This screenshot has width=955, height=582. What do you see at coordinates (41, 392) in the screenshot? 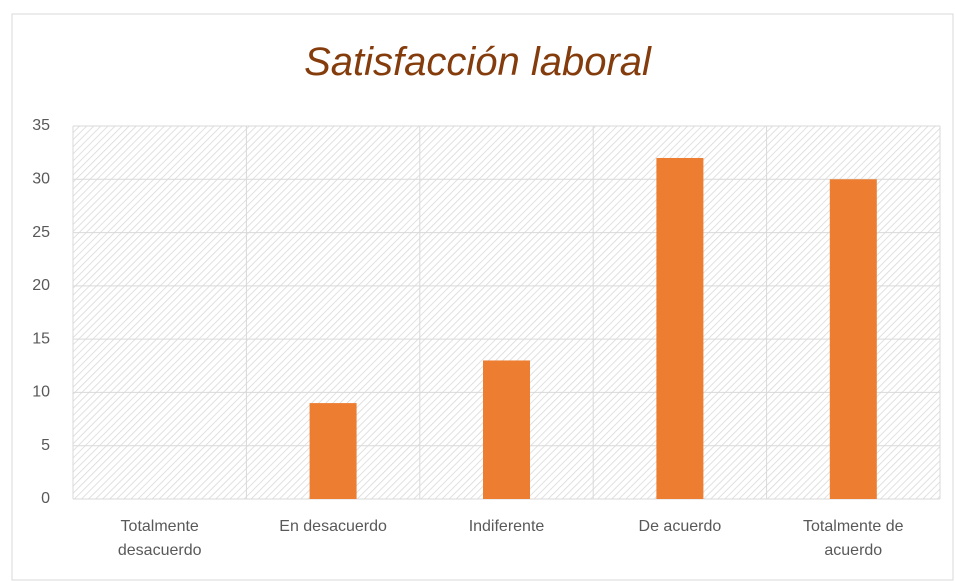
I see `y-tick-label: 10` at bounding box center [41, 392].